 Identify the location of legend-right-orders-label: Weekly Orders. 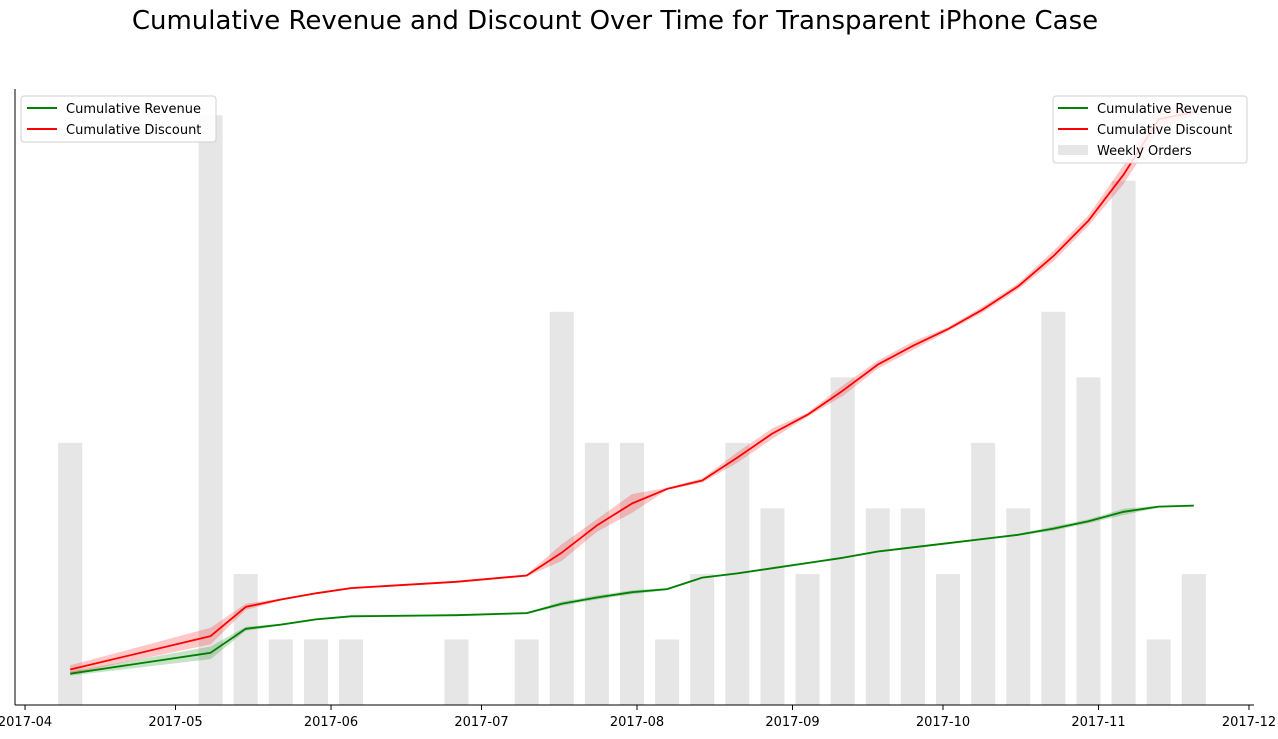
(1144, 151).